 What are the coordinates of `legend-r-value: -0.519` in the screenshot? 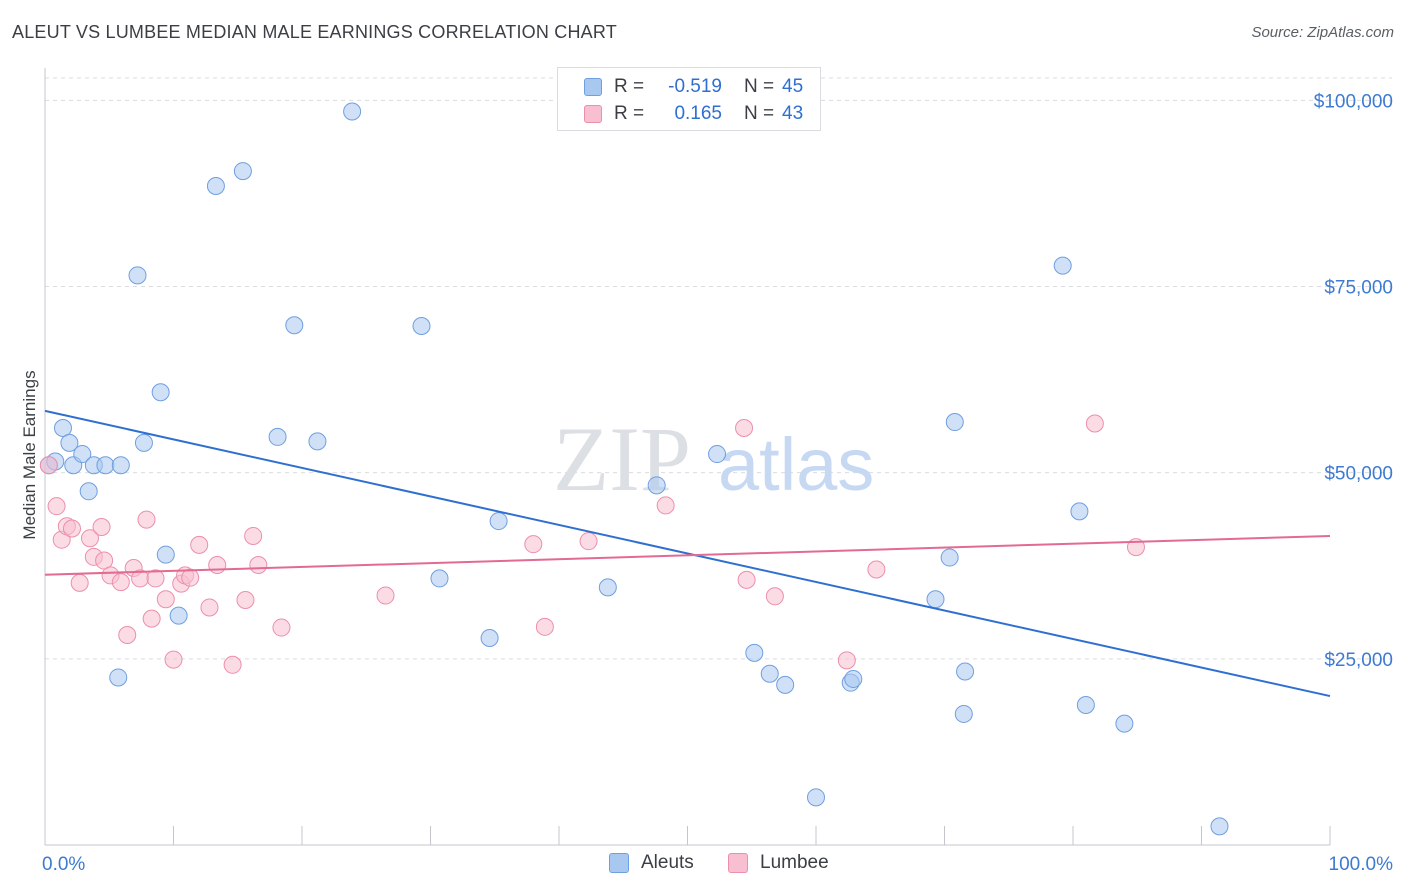 It's located at (695, 86).